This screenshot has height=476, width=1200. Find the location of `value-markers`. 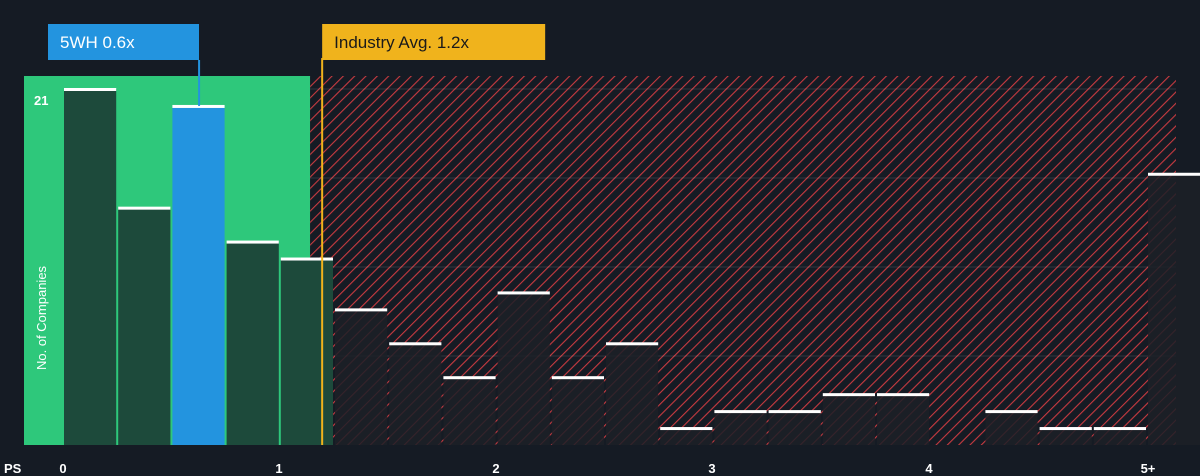

value-markers is located at coordinates (261, 251).